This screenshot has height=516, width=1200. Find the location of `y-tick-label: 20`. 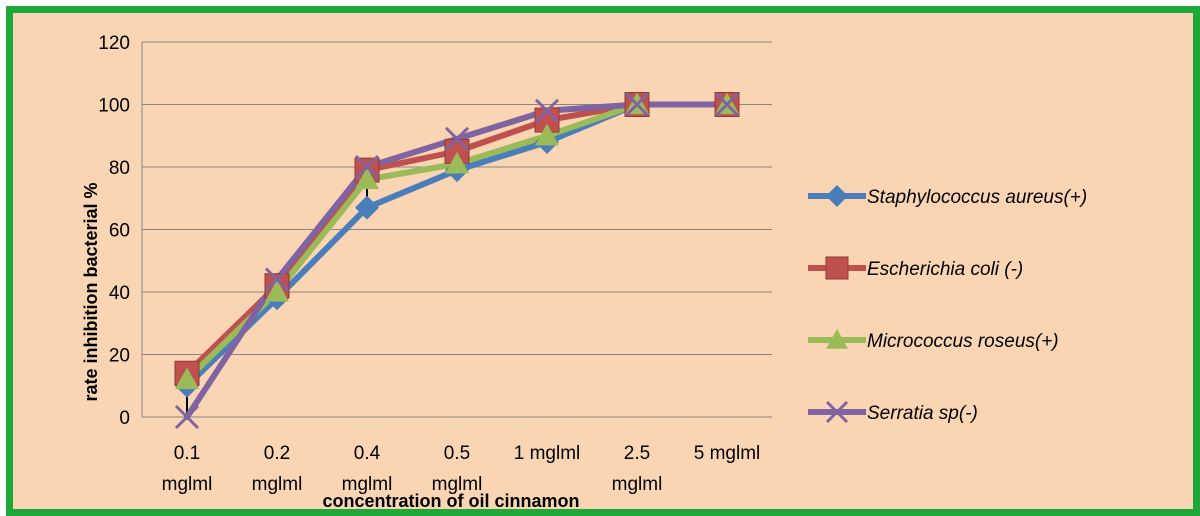

y-tick-label: 20 is located at coordinates (119, 356).